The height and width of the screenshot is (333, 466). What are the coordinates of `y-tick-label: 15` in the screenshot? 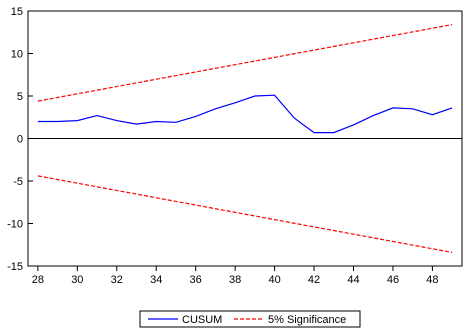 It's located at (17, 12).